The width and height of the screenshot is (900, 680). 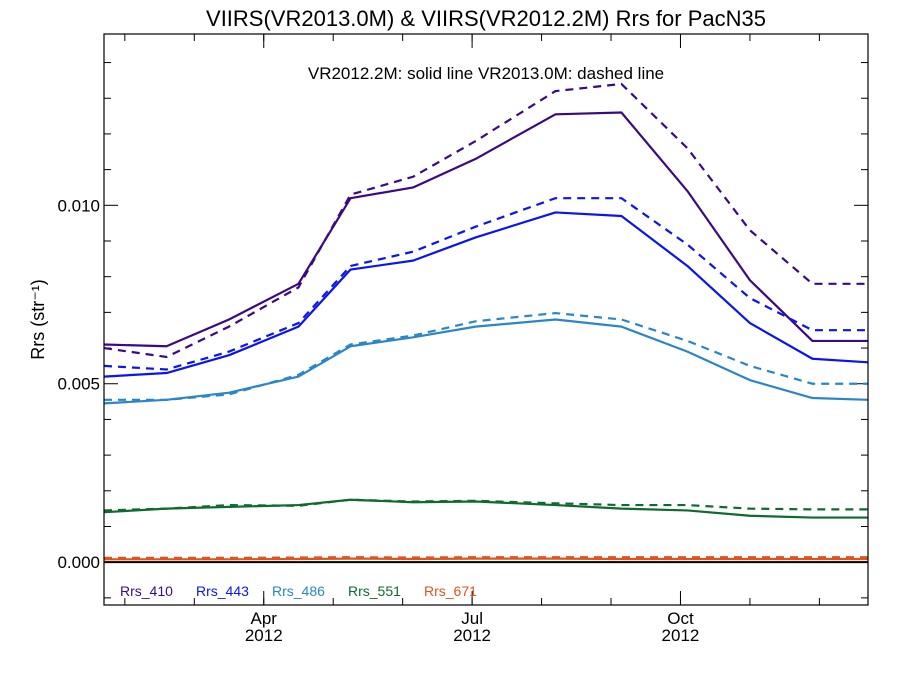 What do you see at coordinates (450, 591) in the screenshot?
I see `legend-item-rrs_671: Rrs_671` at bounding box center [450, 591].